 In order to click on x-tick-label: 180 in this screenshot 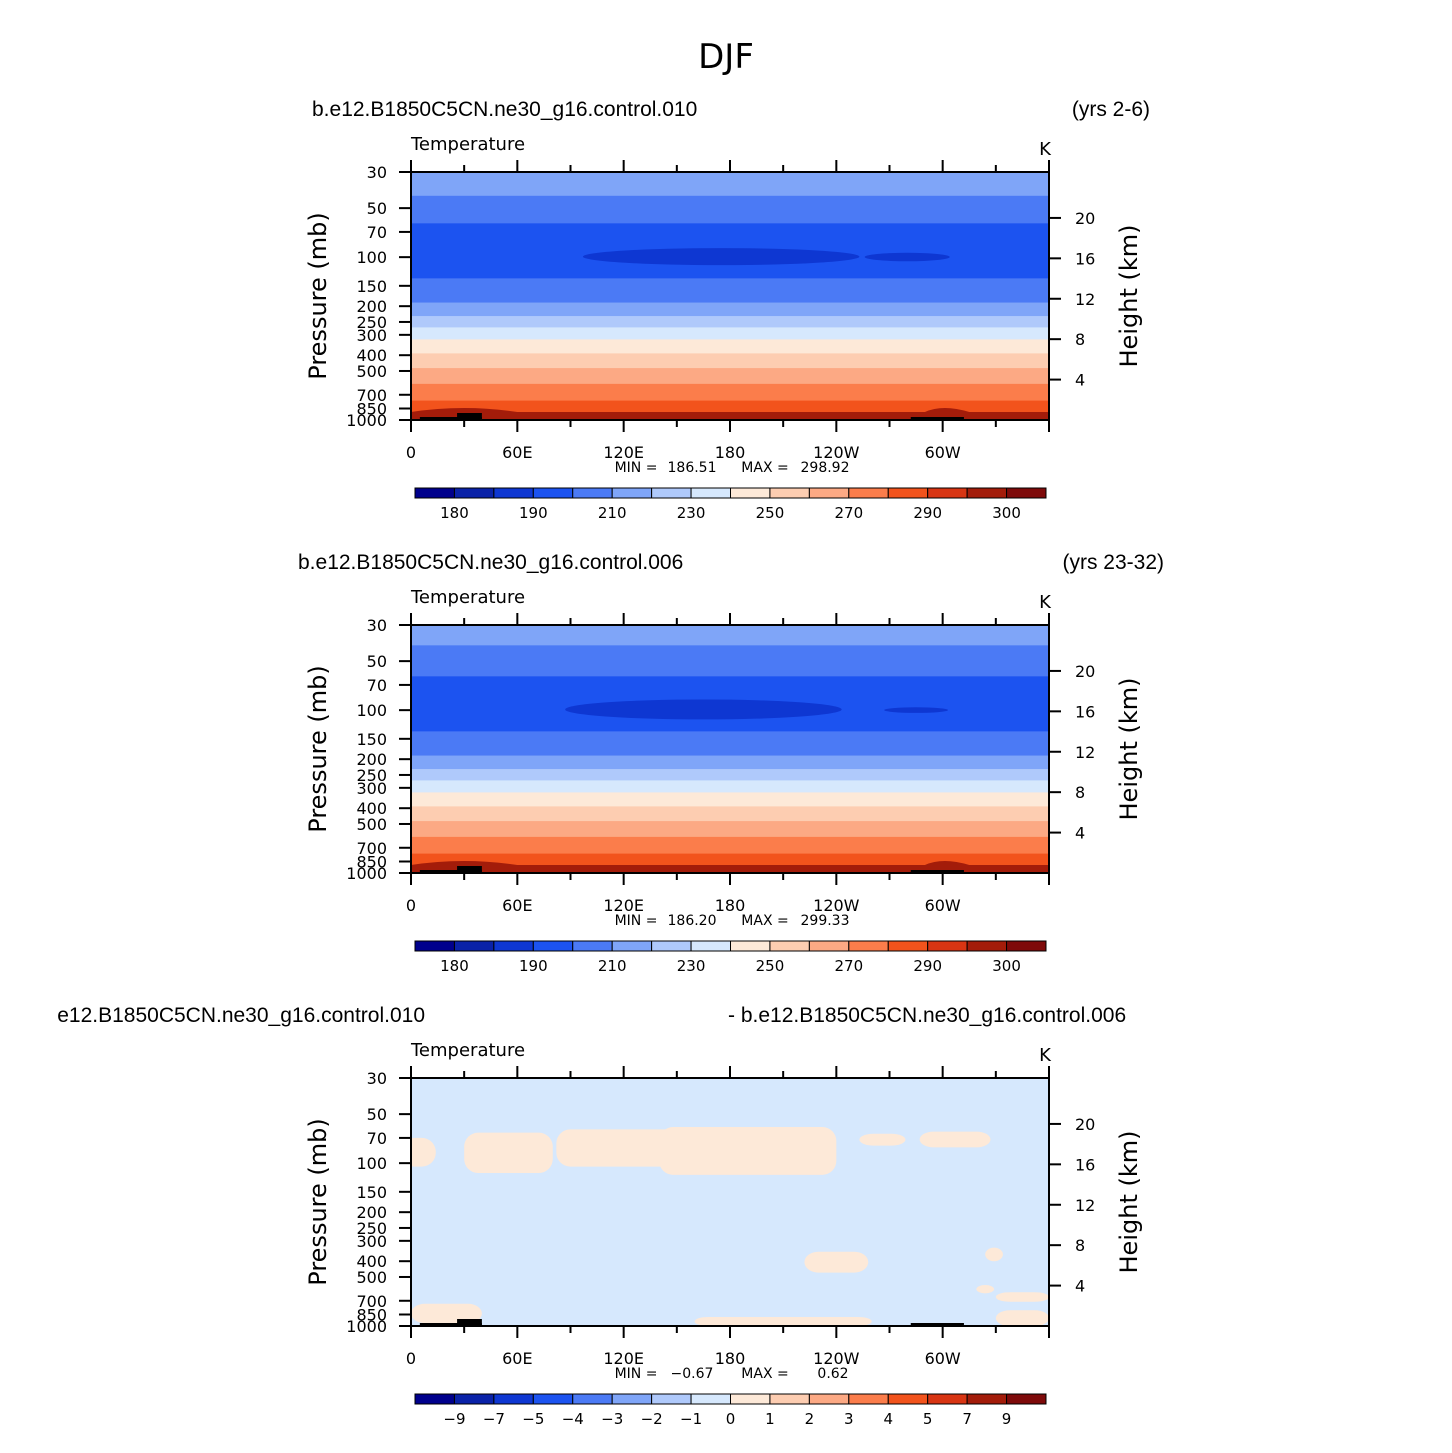, I will do `click(730, 905)`.